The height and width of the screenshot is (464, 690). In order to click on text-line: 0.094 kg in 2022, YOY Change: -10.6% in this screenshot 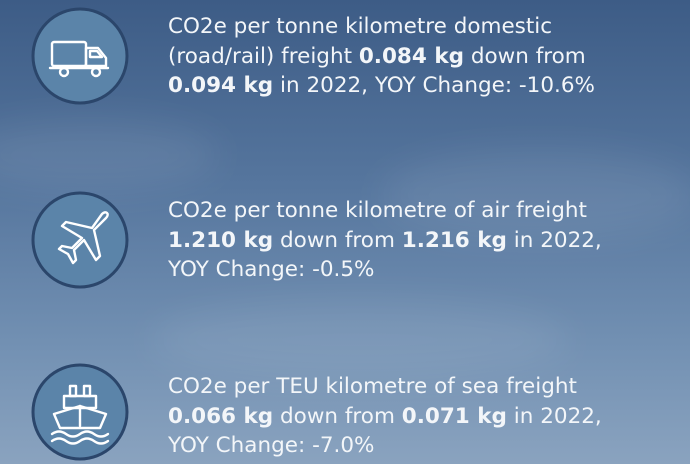, I will do `click(381, 86)`.